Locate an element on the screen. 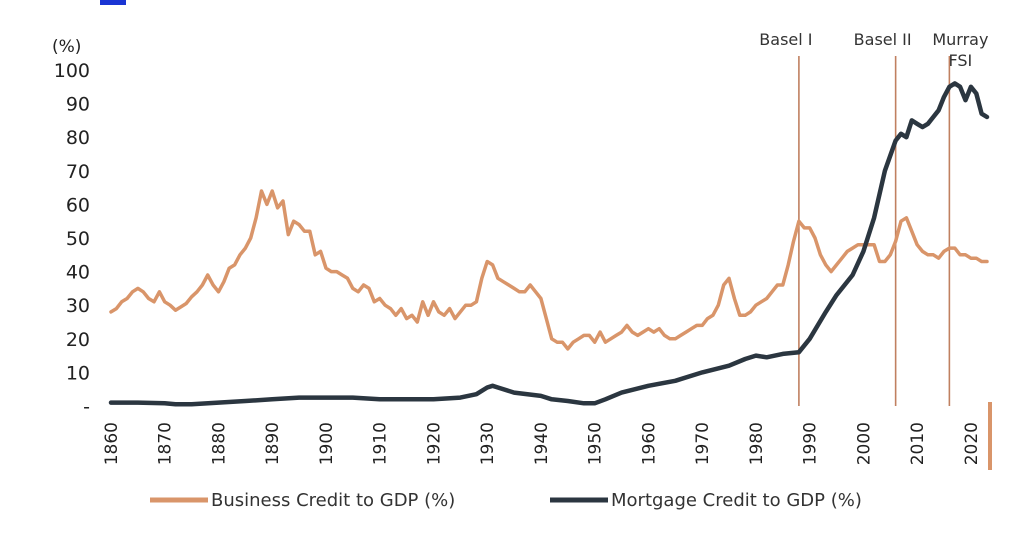 Image resolution: width=1024 pixels, height=543 pixels. murray-fsi-label: FSI is located at coordinates (960, 60).